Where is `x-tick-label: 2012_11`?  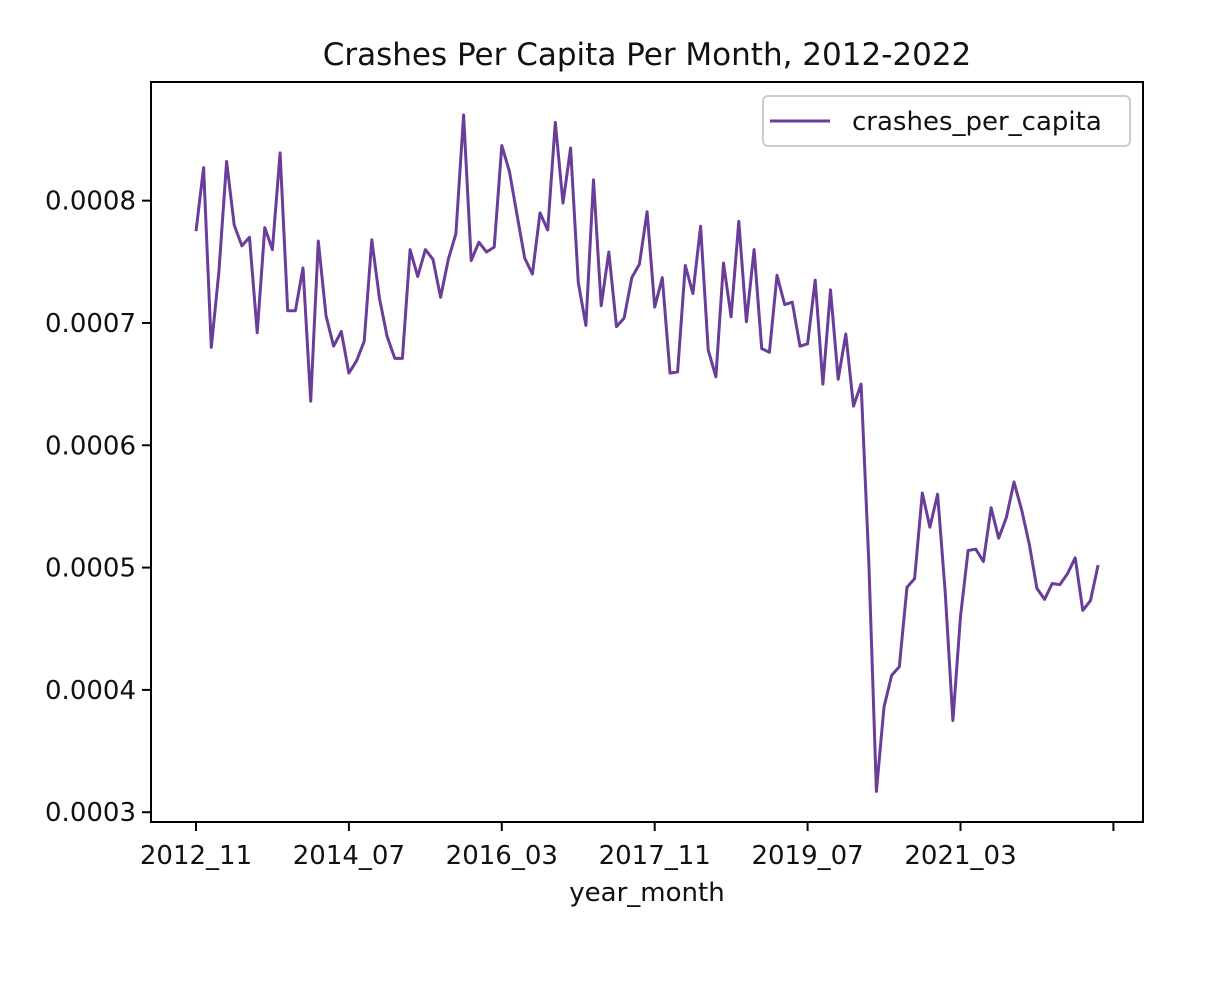 x-tick-label: 2012_11 is located at coordinates (196, 856).